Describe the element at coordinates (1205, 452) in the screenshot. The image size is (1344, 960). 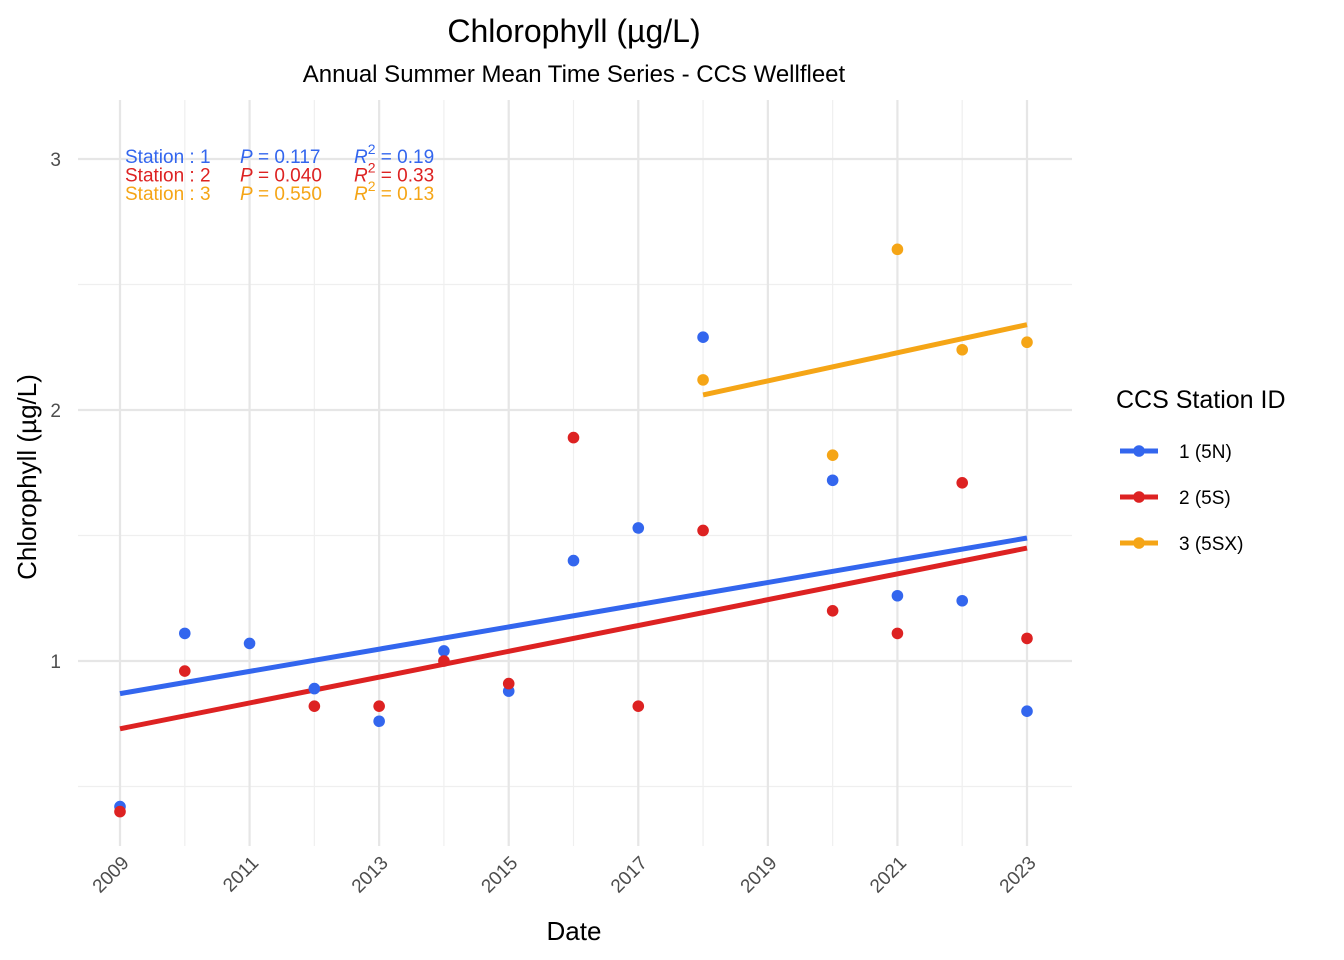
I see `legend-label: 1 (5N)` at that location.